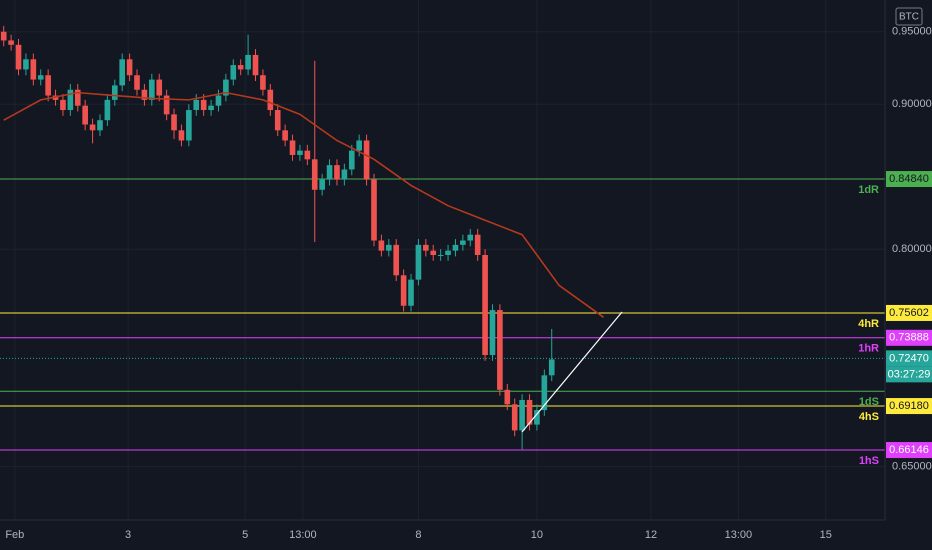 The image size is (932, 550). Describe the element at coordinates (128, 535) in the screenshot. I see `x-tick-label: 3` at that location.